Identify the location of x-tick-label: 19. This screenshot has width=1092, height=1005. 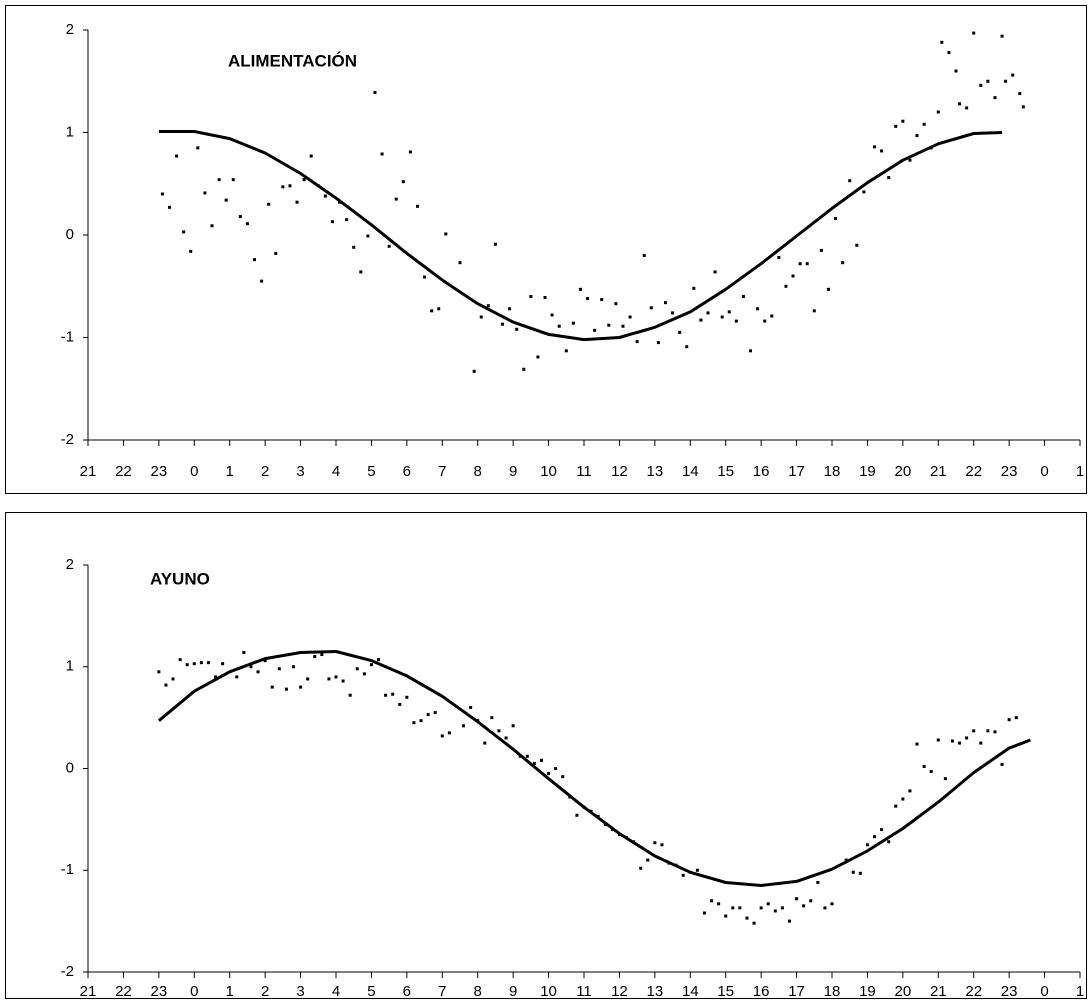
(867, 471).